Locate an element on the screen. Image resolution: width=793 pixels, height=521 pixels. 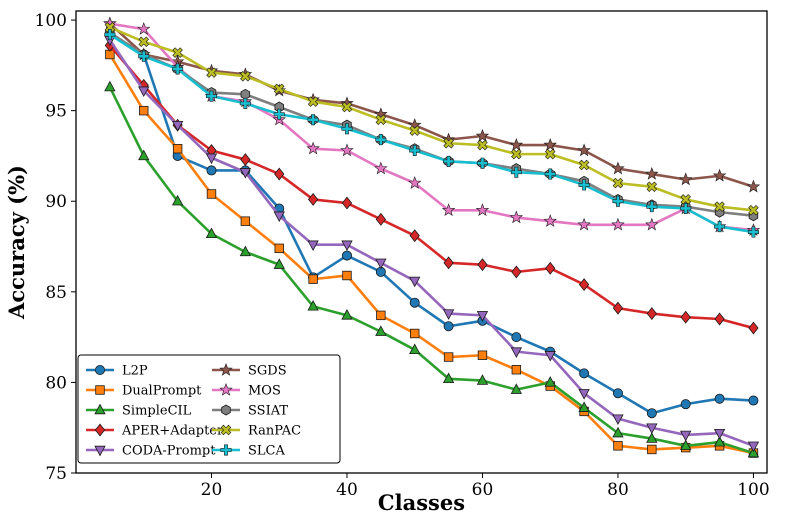
legend-item-slca: SLCA is located at coordinates (248, 451).